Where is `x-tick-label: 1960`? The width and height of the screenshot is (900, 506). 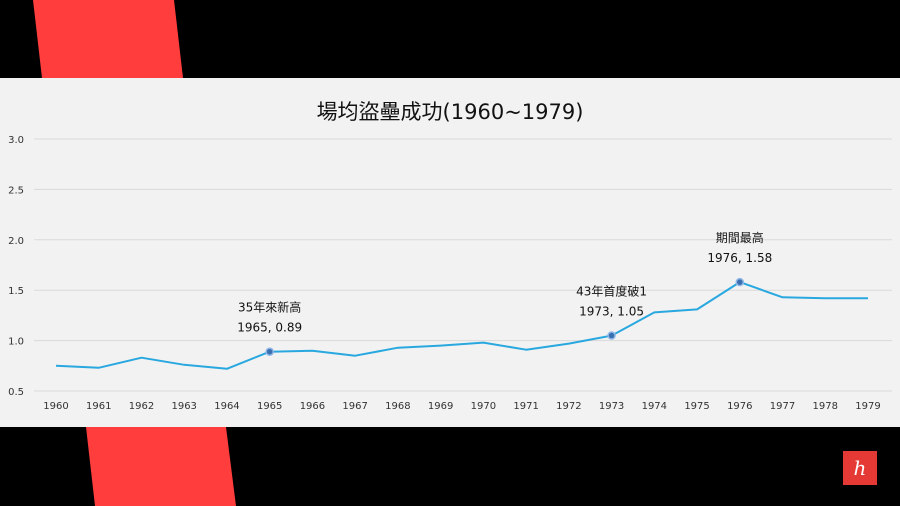 x-tick-label: 1960 is located at coordinates (55, 406).